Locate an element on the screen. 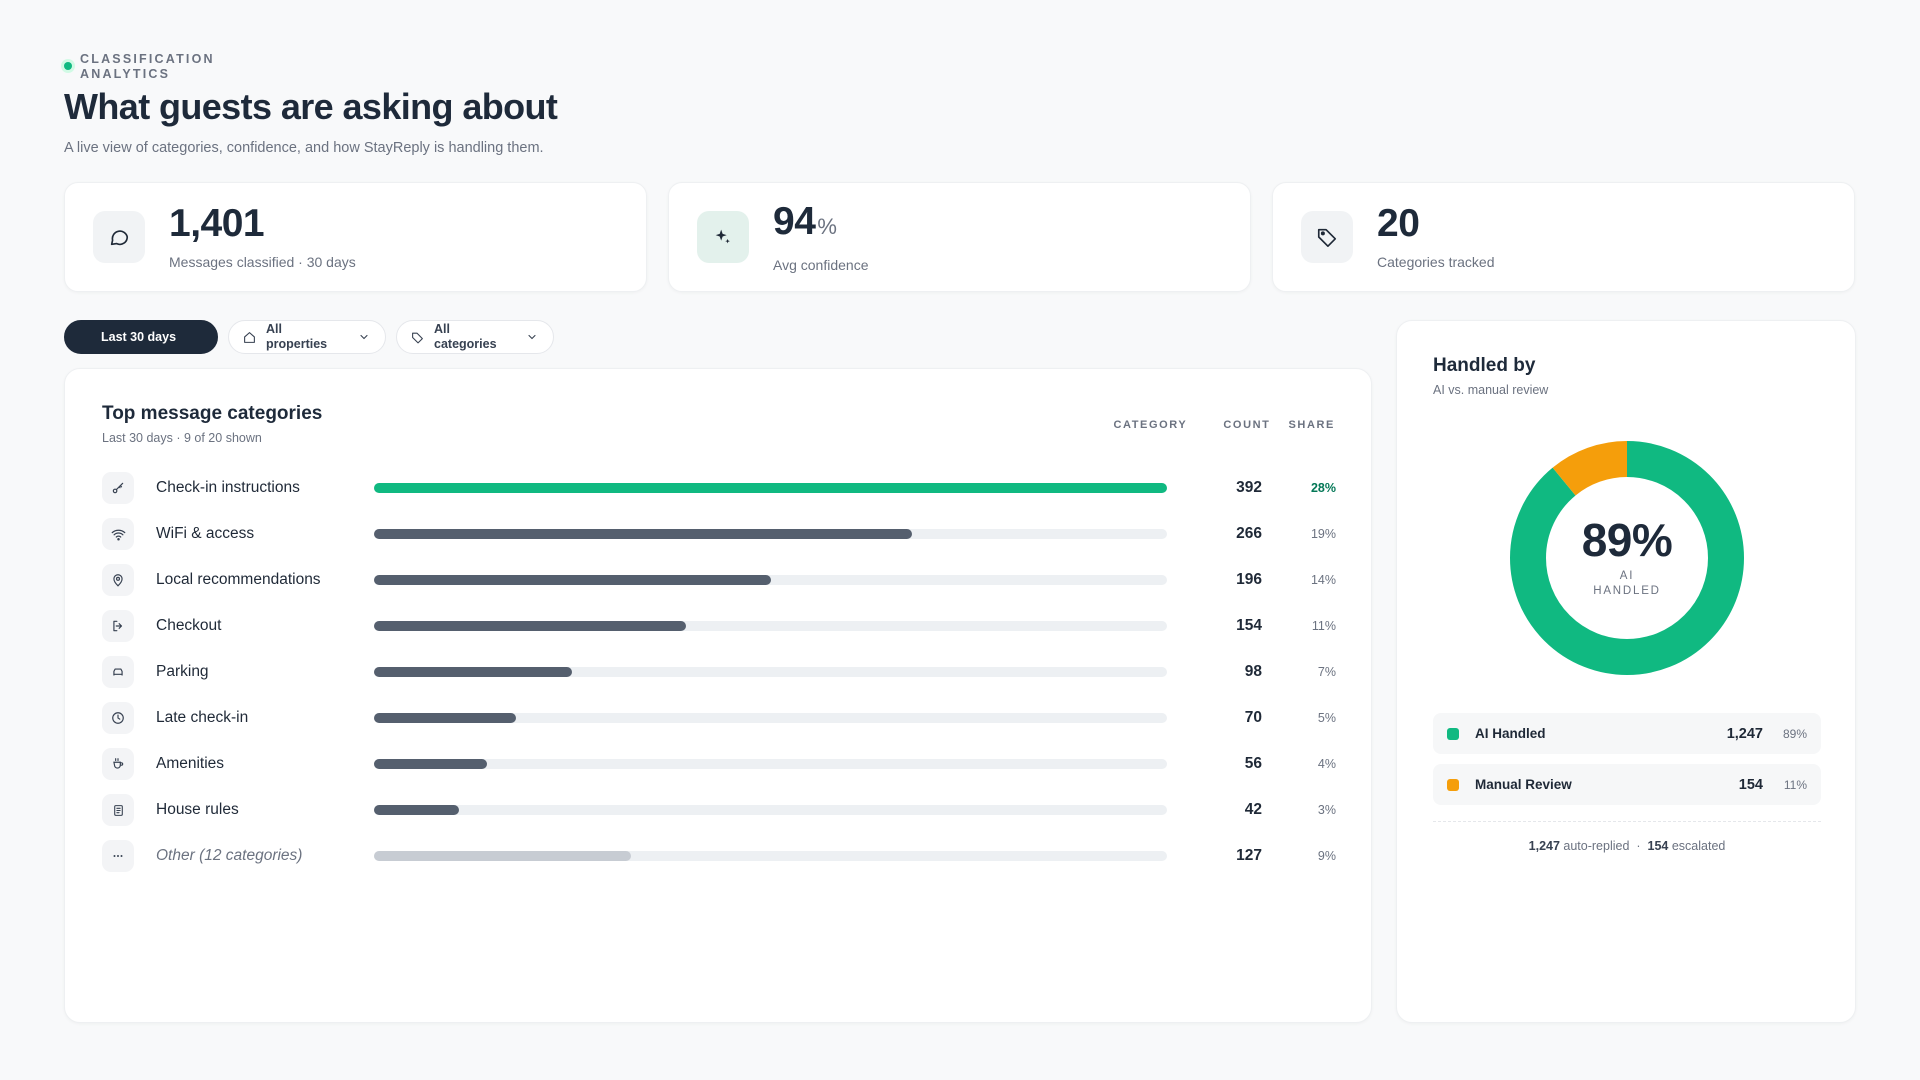 Image resolution: width=1920 pixels, height=1080 pixels. stat-label: Avg confidence is located at coordinates (821, 264).